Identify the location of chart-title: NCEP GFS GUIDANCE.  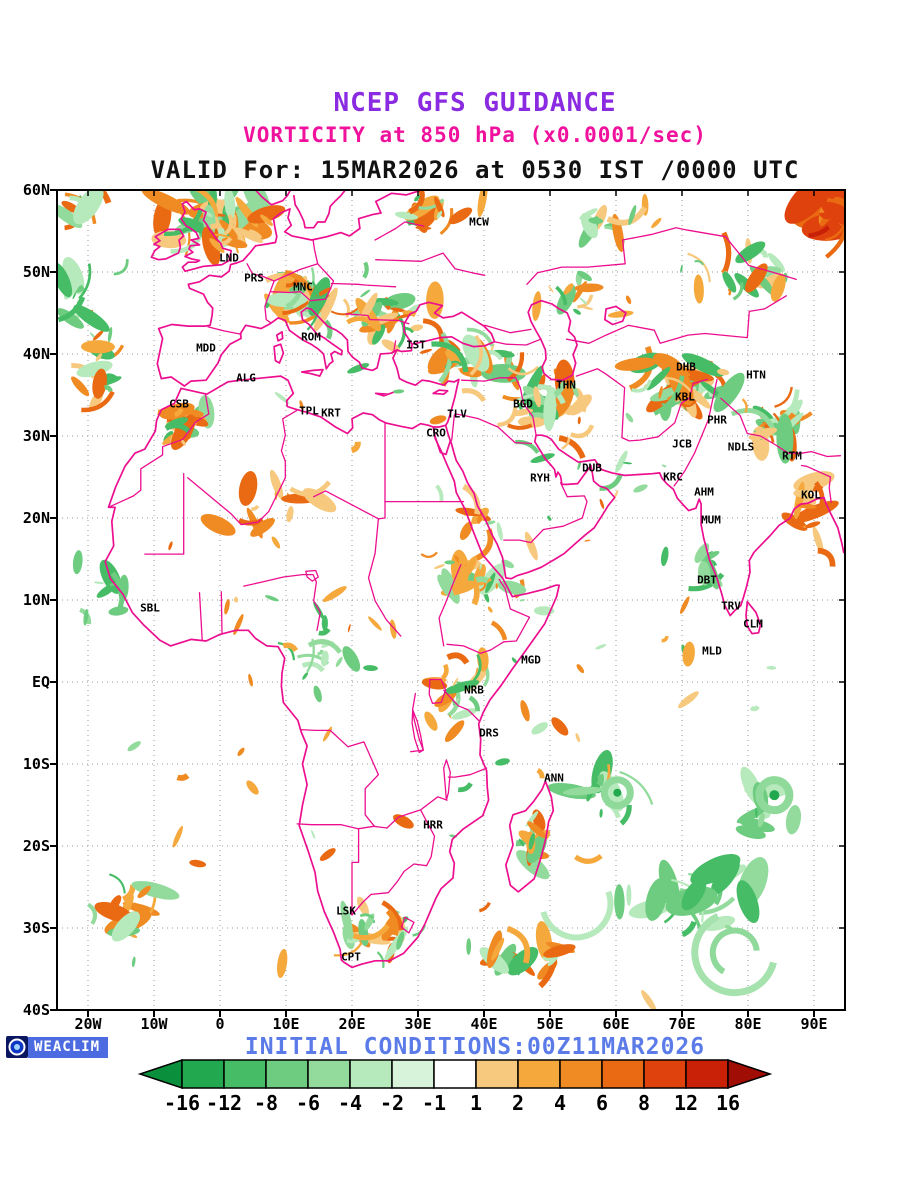
(475, 103).